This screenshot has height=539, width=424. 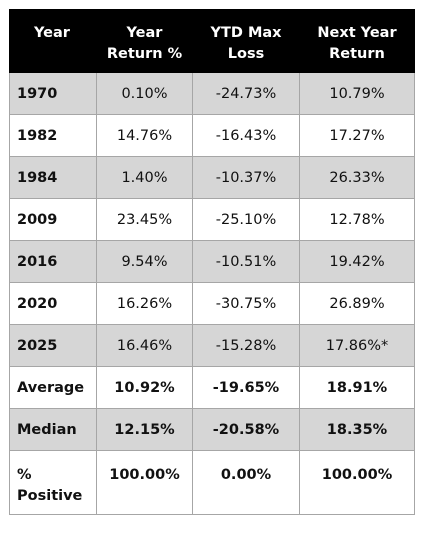 What do you see at coordinates (246, 93) in the screenshot?
I see `ytd-max-loss-cell: -24.73%` at bounding box center [246, 93].